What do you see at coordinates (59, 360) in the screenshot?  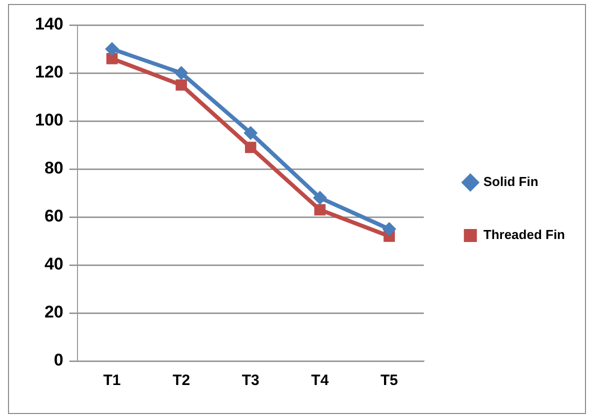 I see `y-tick-label: 0` at bounding box center [59, 360].